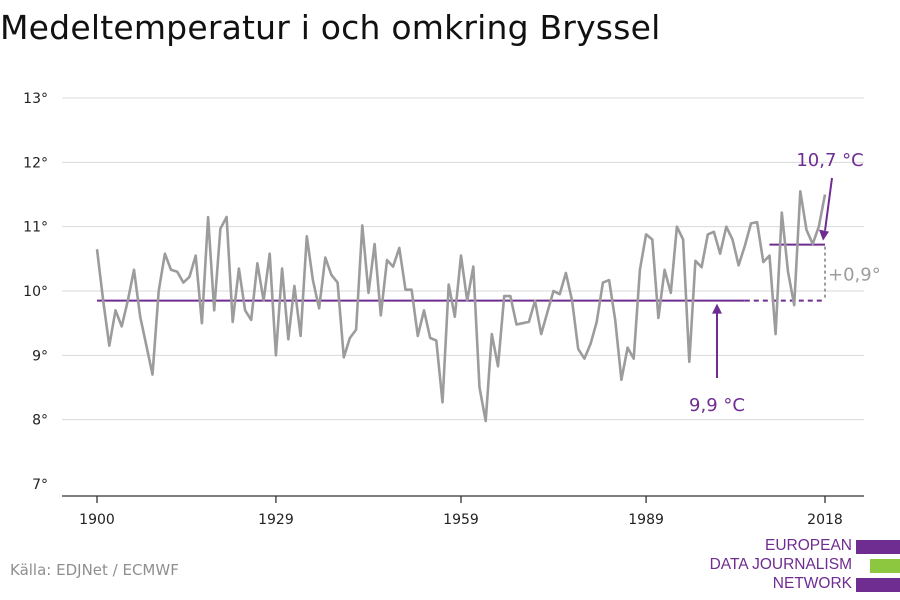  Describe the element at coordinates (40, 356) in the screenshot. I see `y-tick-label-9: 9°` at that location.